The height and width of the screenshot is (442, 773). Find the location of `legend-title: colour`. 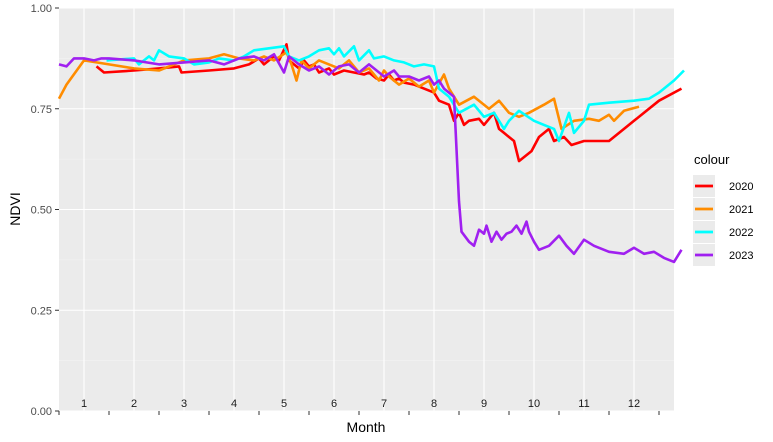

legend-title: colour is located at coordinates (712, 159).